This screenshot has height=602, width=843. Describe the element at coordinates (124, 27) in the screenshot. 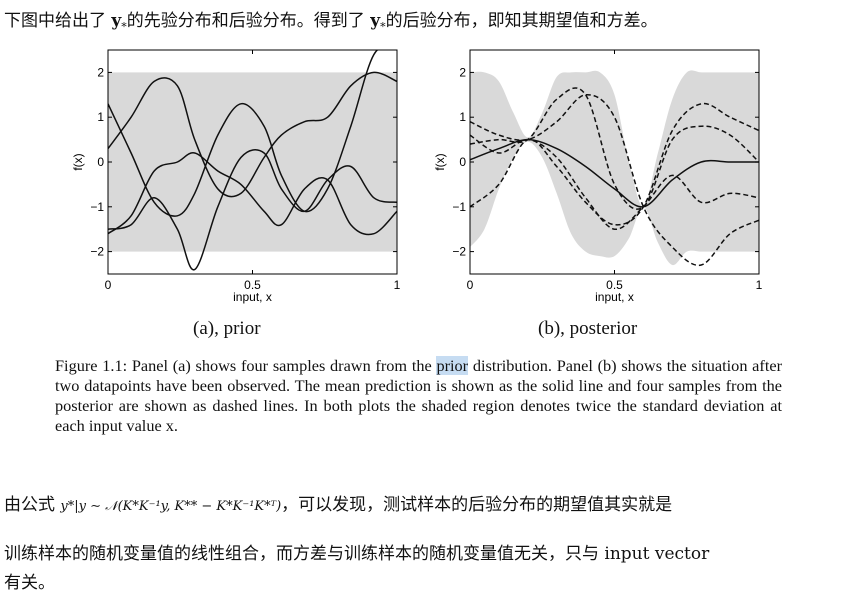

I see `intro-sub-star: *` at that location.